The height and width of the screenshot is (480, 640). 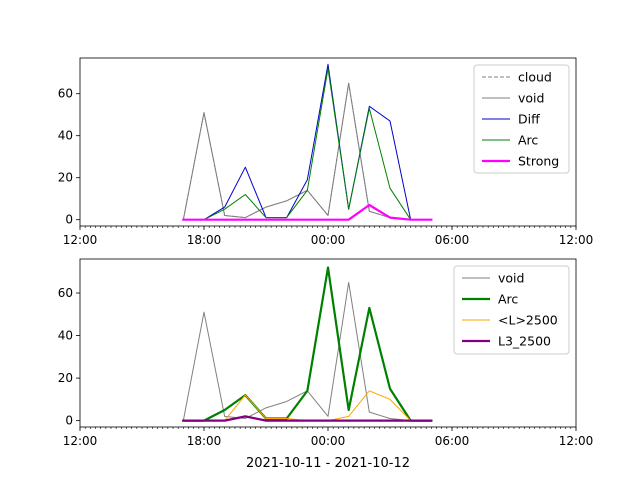 I want to click on legend: cloud void Diff Arc Strong, so click(x=521, y=119).